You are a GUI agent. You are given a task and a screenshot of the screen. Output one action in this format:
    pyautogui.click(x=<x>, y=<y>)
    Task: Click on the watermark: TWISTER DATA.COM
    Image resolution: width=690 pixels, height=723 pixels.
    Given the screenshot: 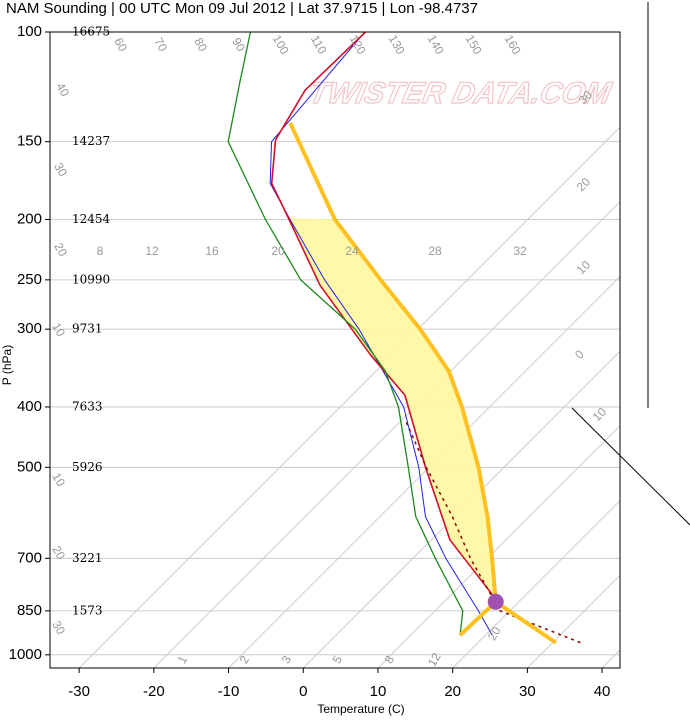 What is the action you would take?
    pyautogui.click(x=460, y=93)
    